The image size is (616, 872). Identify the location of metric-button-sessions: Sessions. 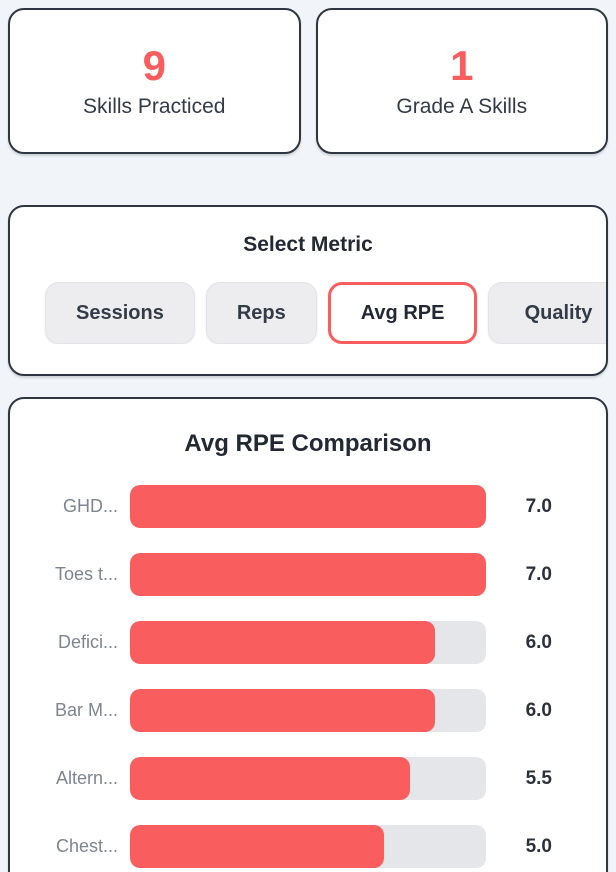
(120, 313).